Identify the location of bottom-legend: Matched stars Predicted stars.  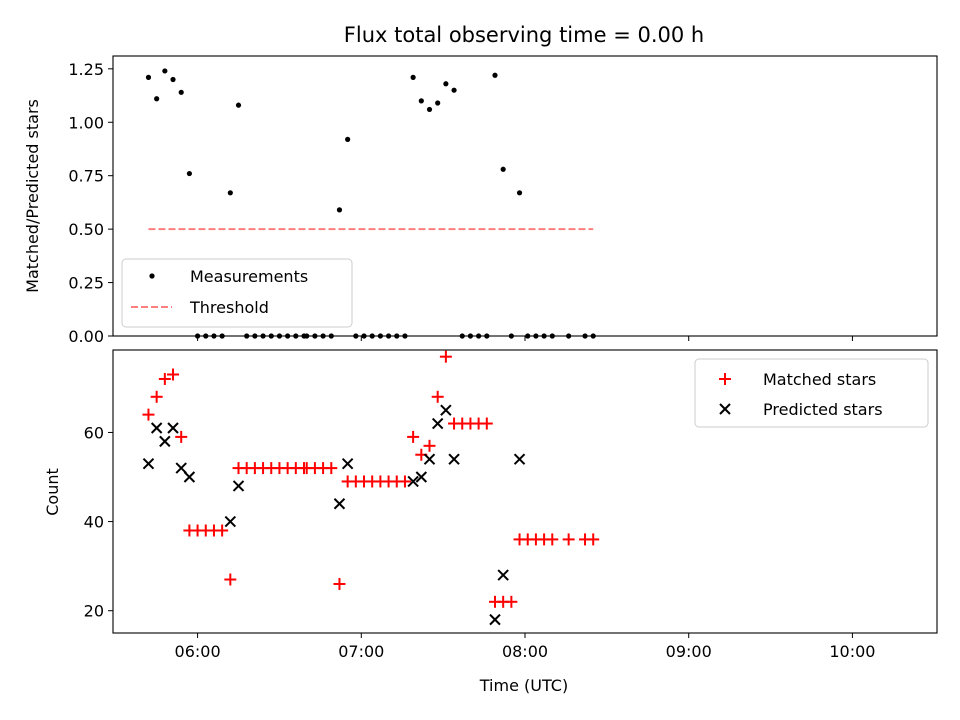
(811, 393).